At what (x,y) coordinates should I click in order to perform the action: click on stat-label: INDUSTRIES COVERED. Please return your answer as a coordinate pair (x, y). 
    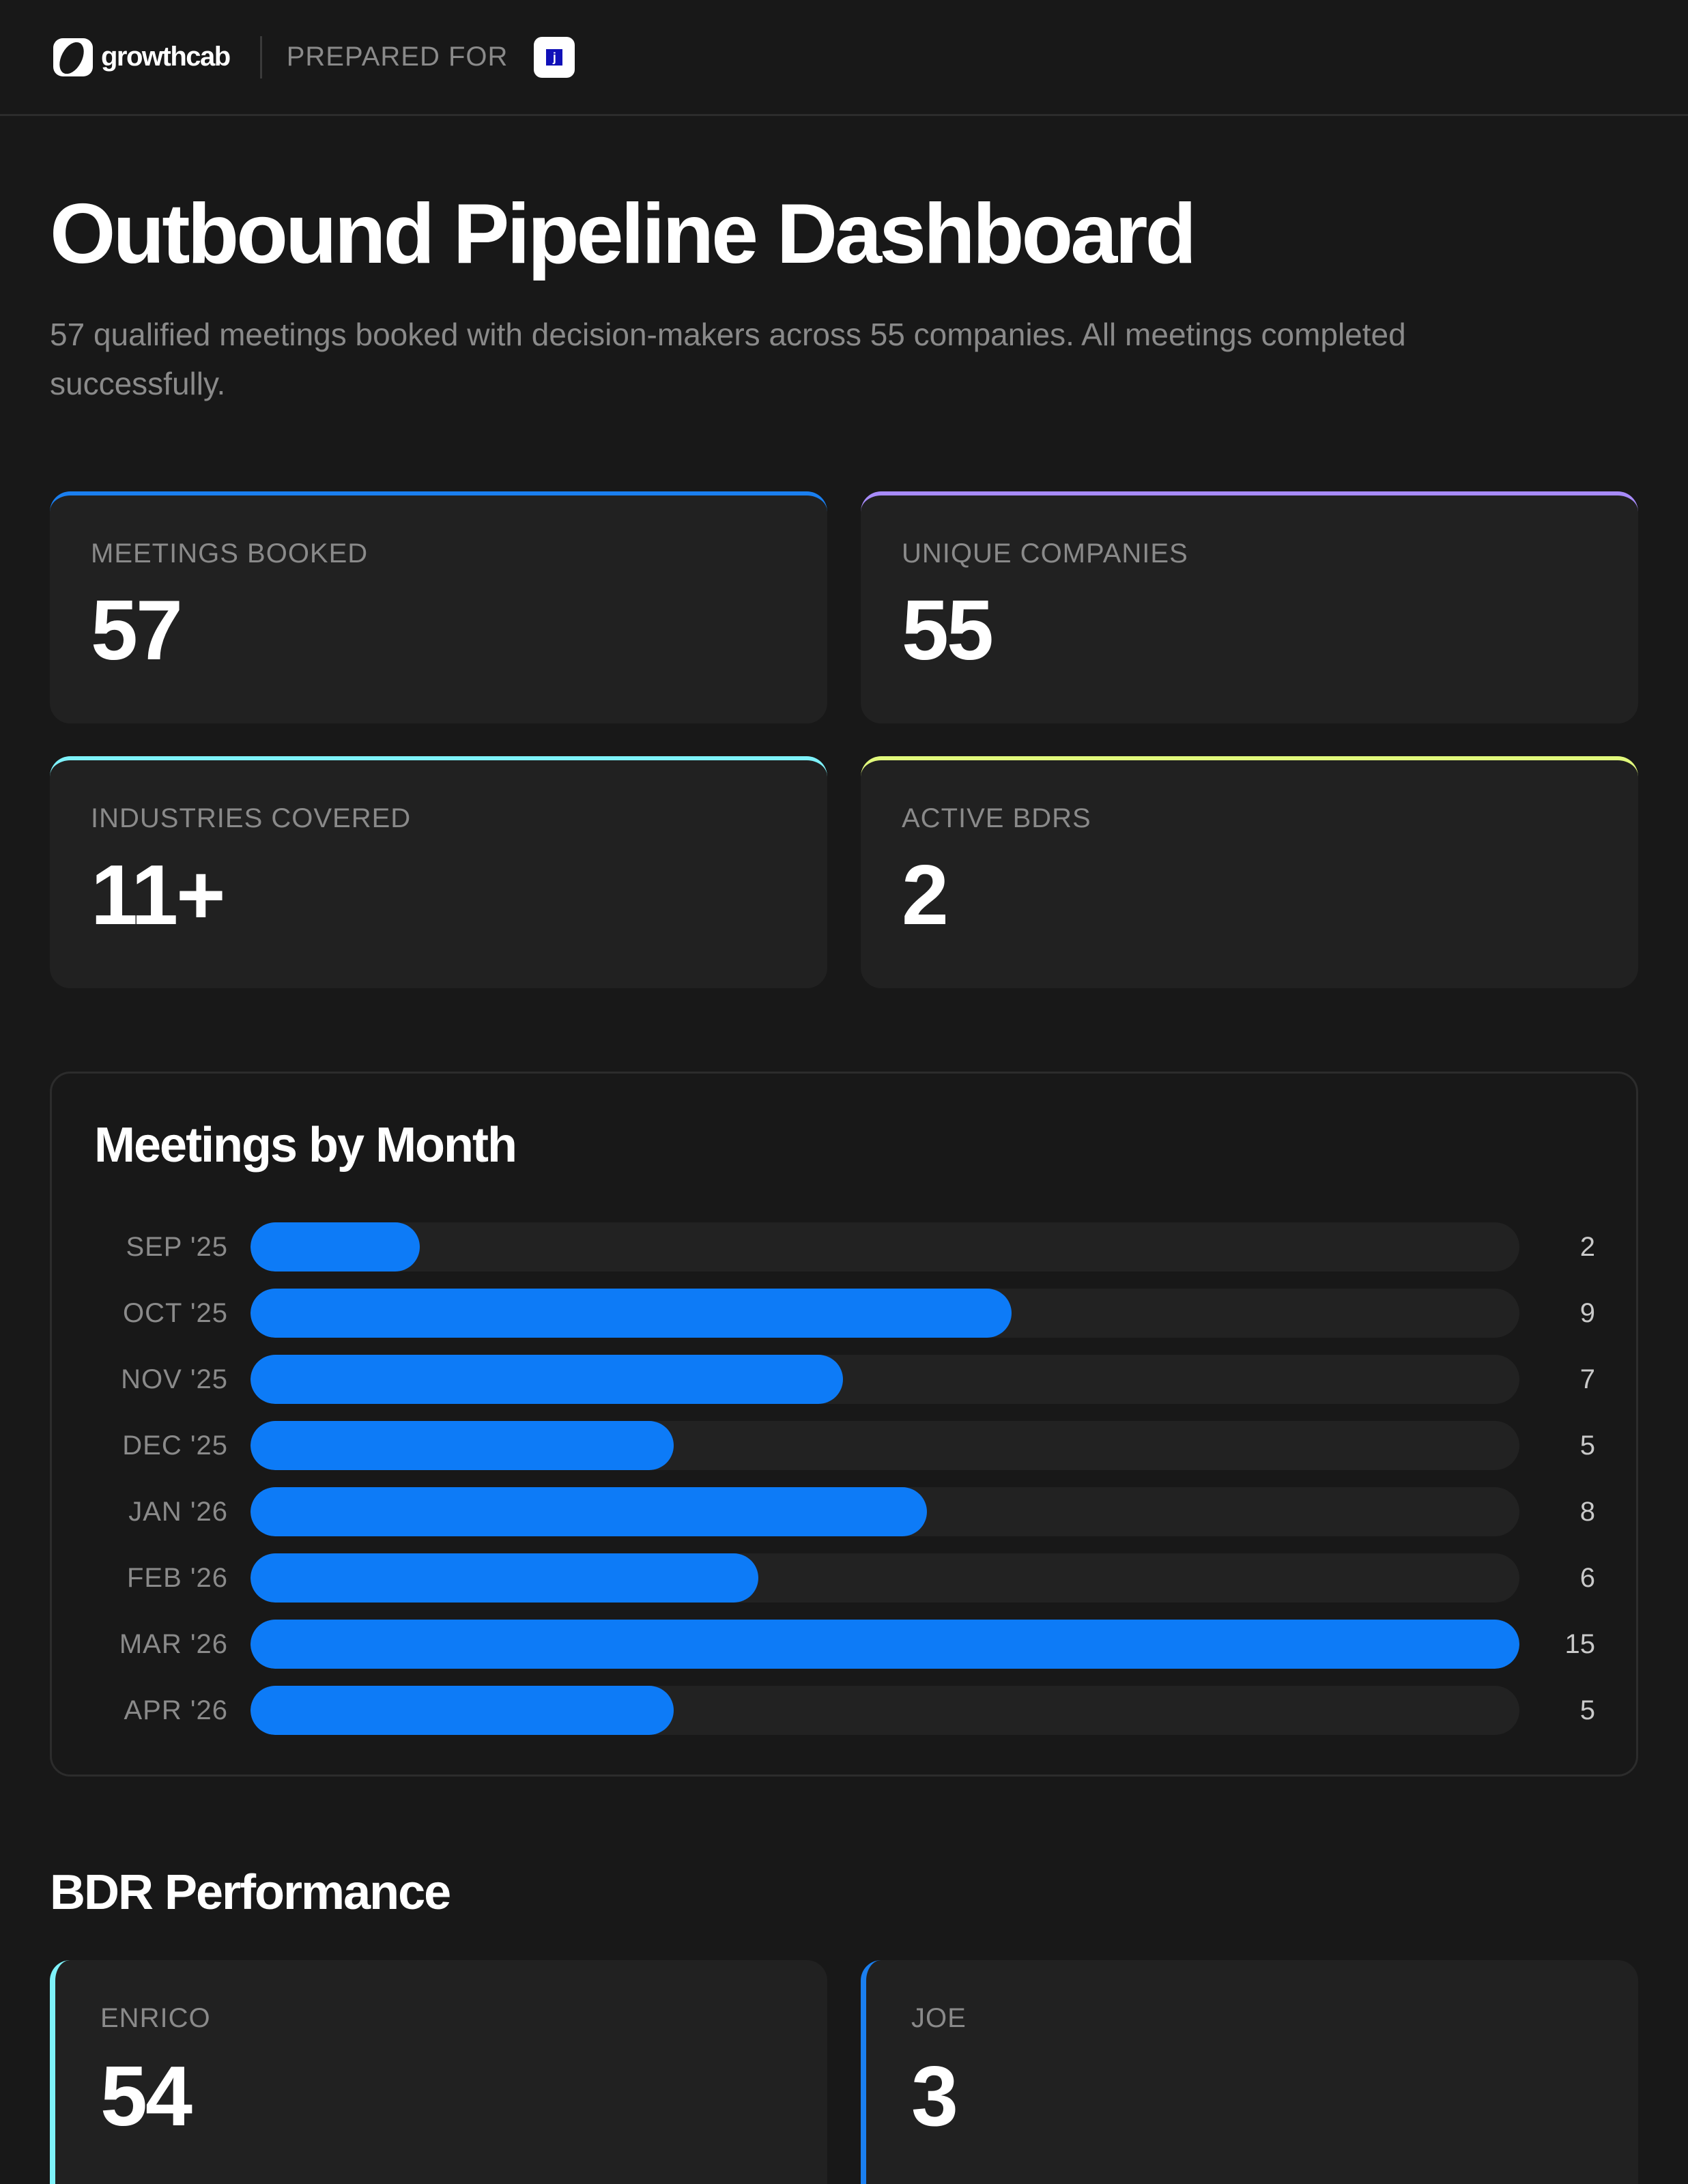
    Looking at the image, I should click on (252, 818).